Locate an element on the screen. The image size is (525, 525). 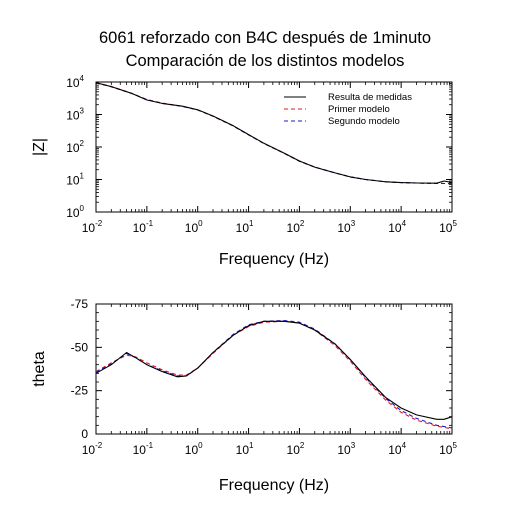
phase-x-tick-label: 10⁵ is located at coordinates (448, 449).